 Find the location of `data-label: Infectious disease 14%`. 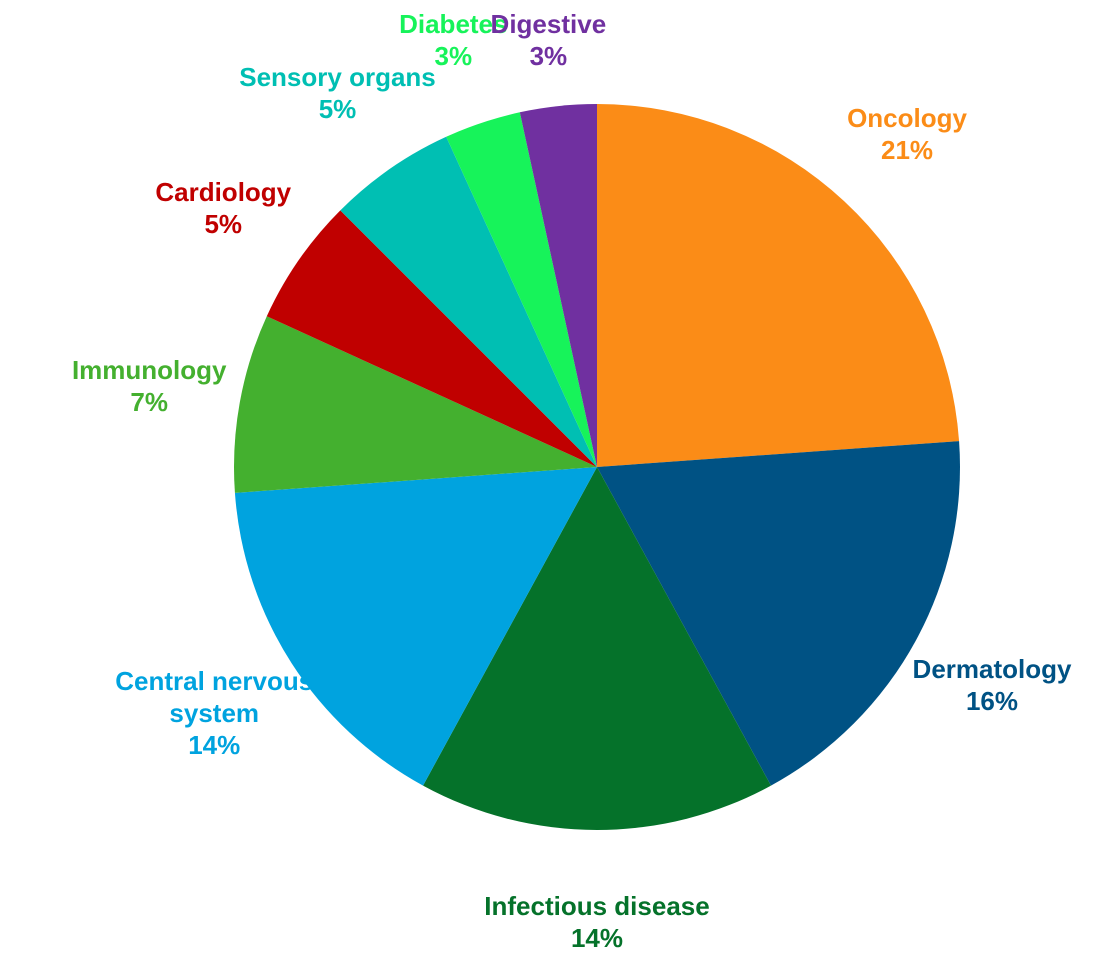

data-label: Infectious disease 14% is located at coordinates (596, 922).